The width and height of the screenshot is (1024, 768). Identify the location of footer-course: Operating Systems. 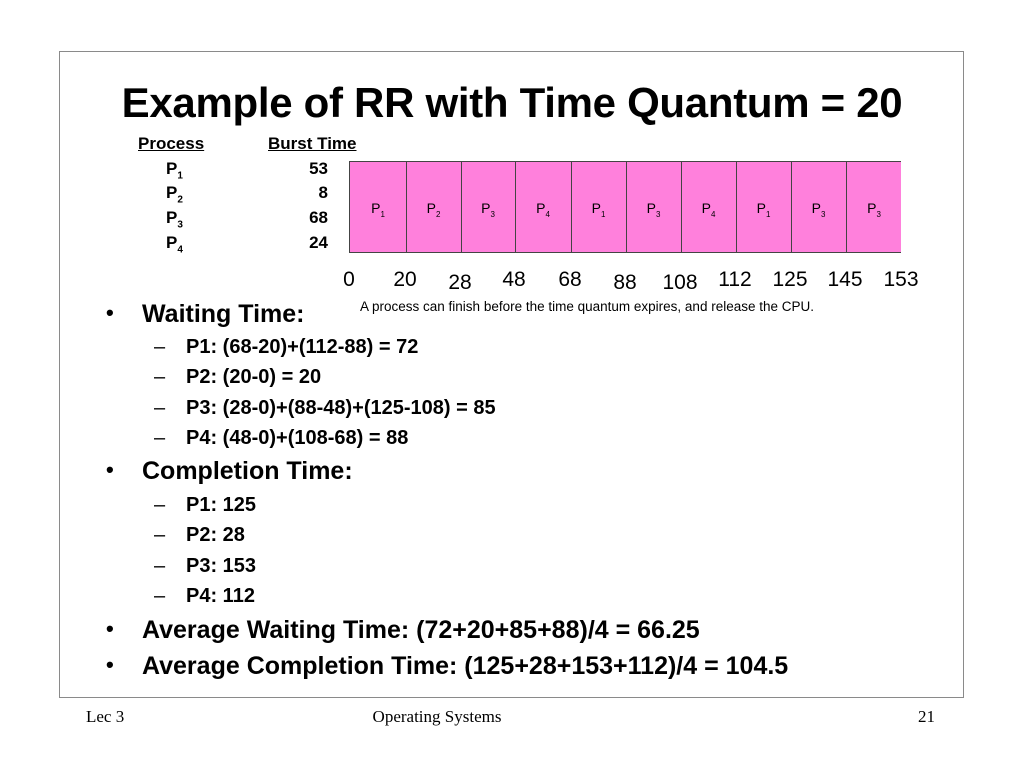
(437, 716).